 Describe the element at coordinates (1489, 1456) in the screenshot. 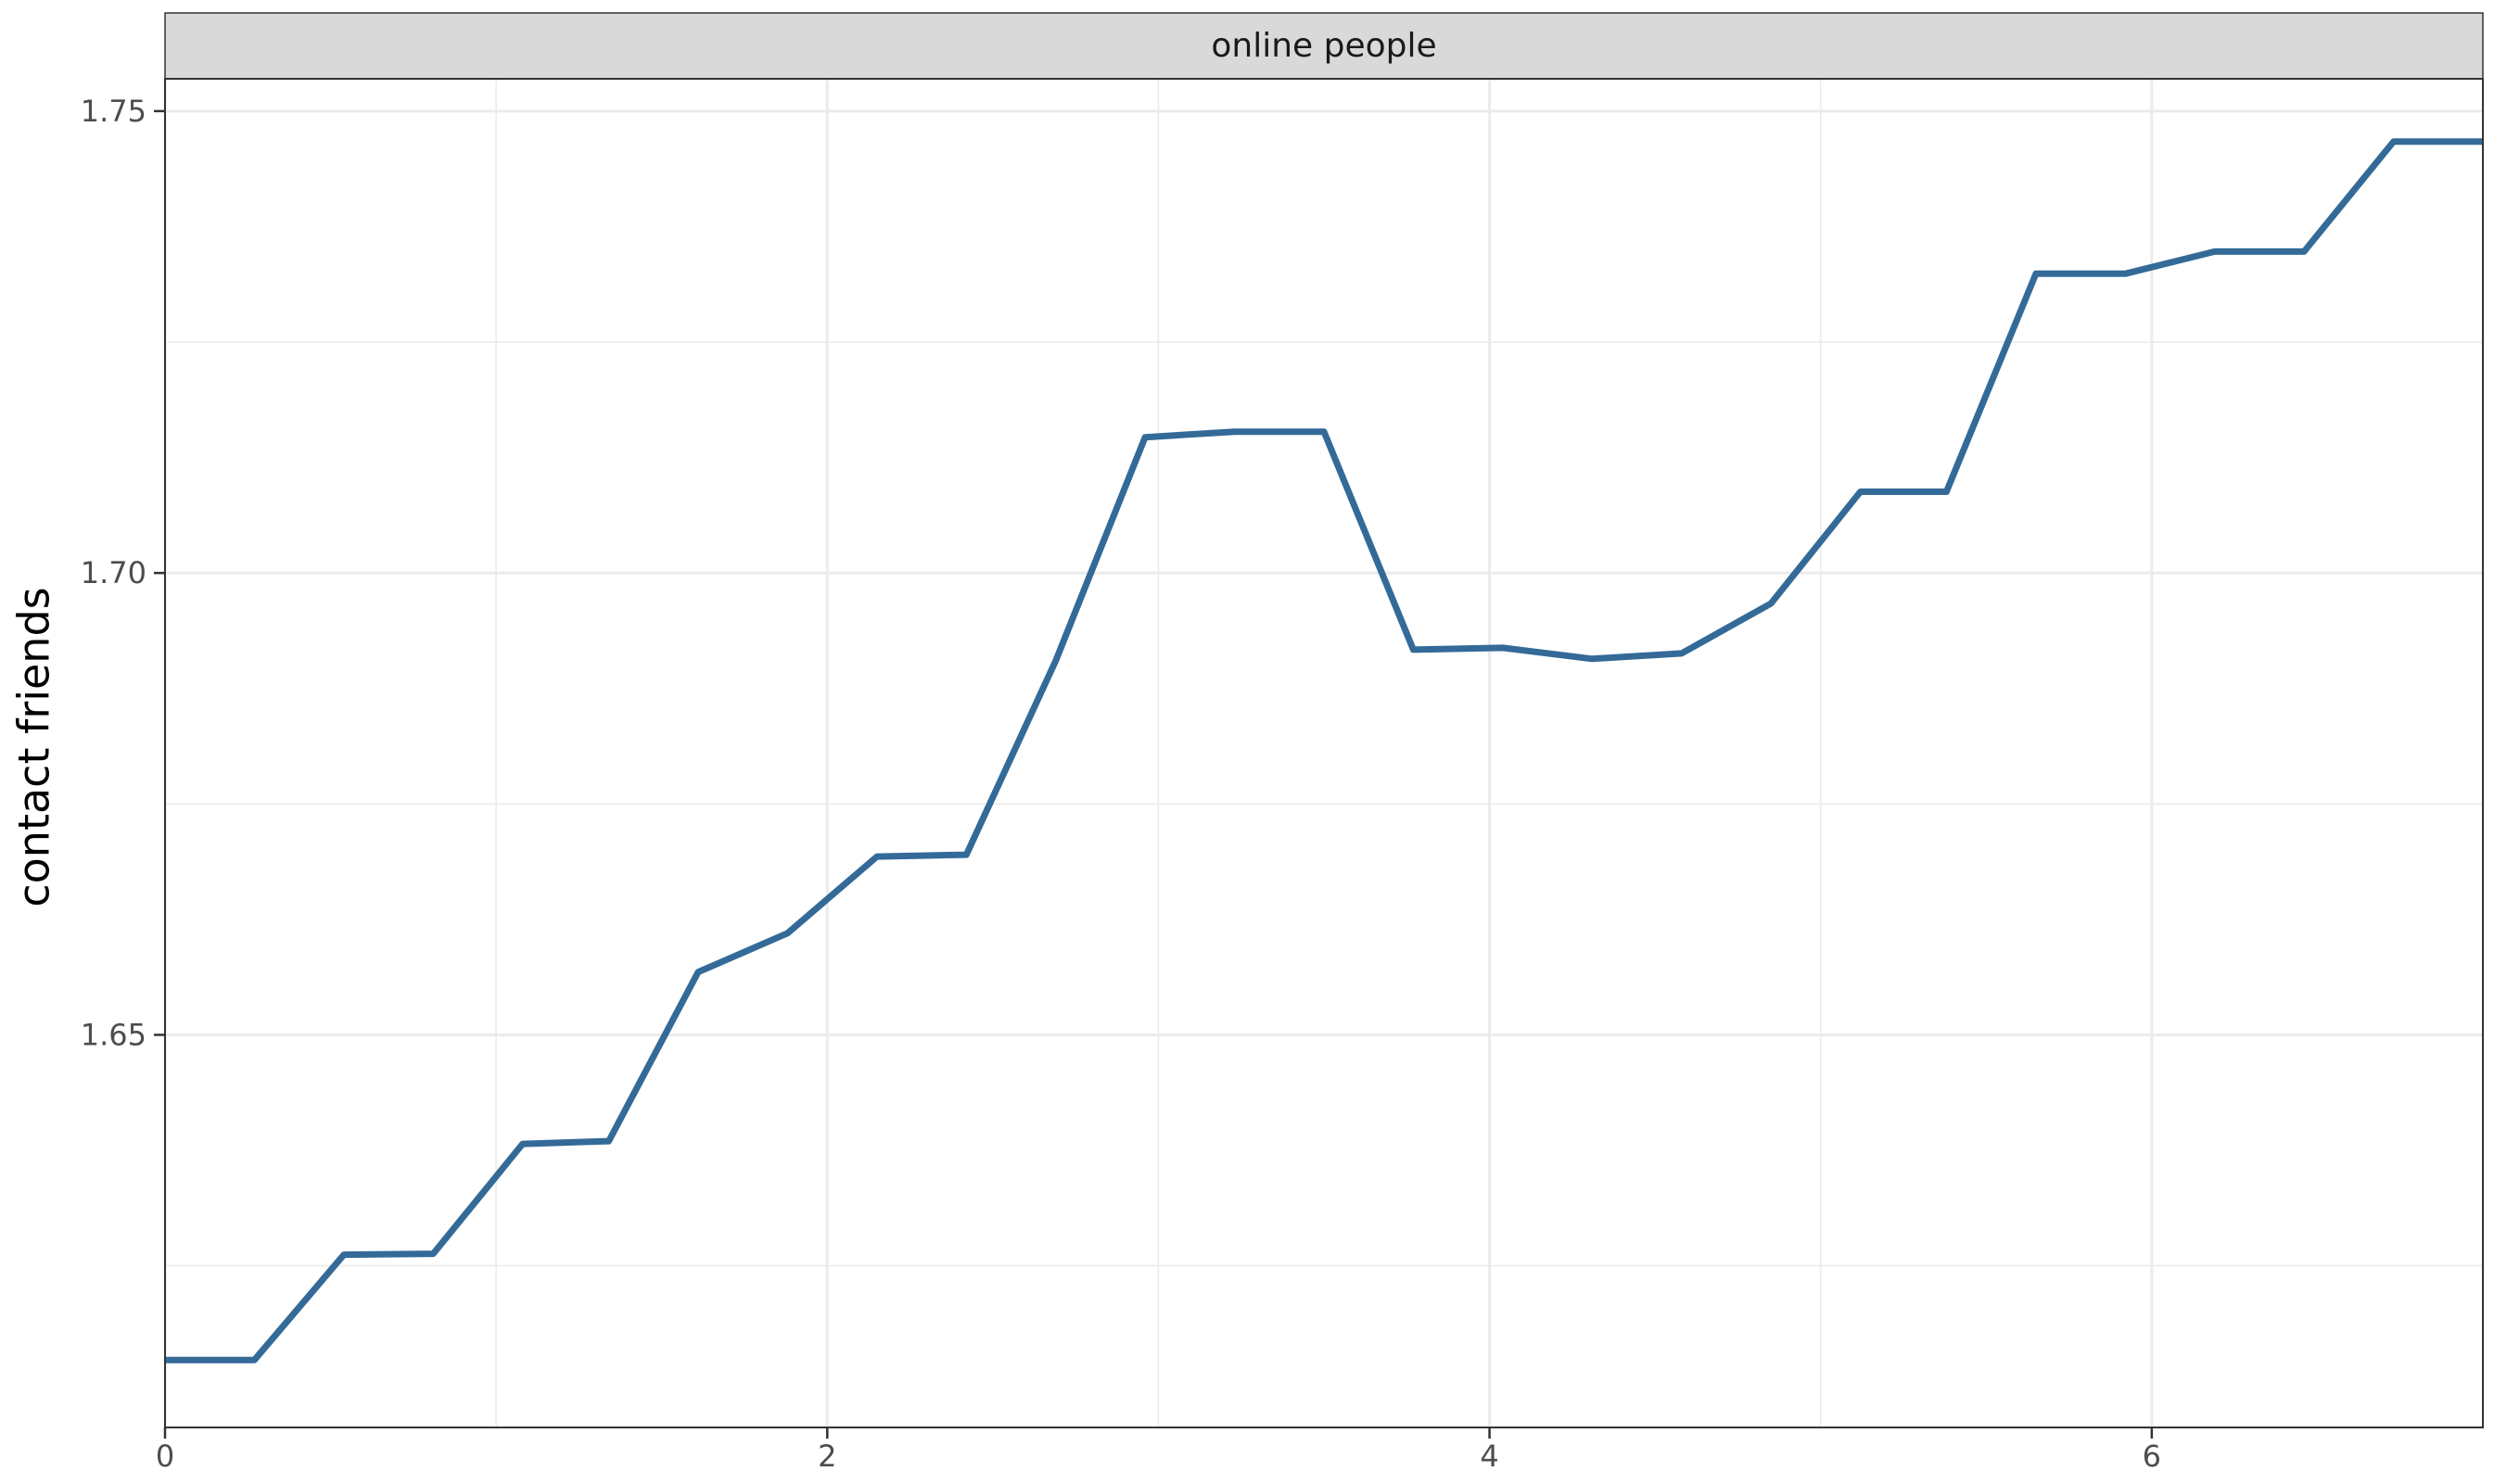

I see `x-tick-label: 4` at that location.